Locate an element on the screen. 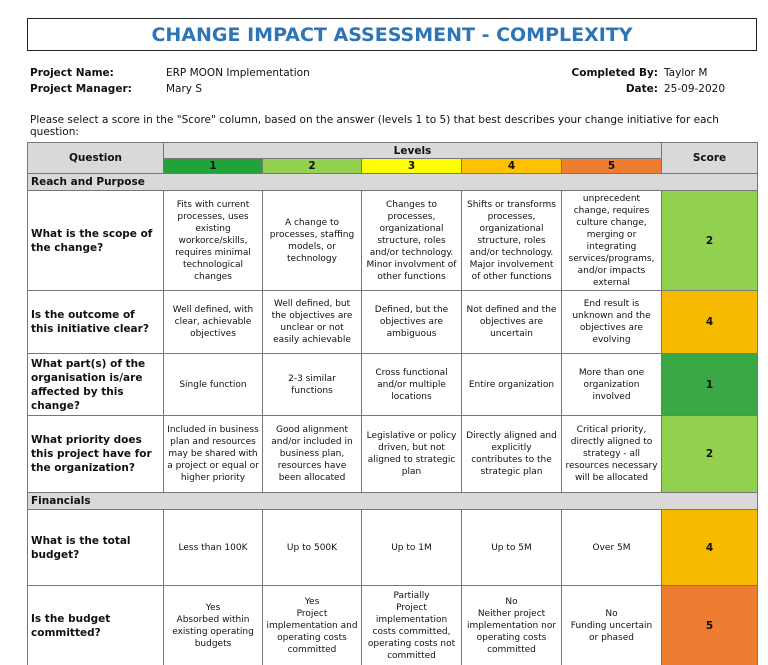 This screenshot has height=665, width=768. question: Is the outcome of this initiative clear? is located at coordinates (95, 322).